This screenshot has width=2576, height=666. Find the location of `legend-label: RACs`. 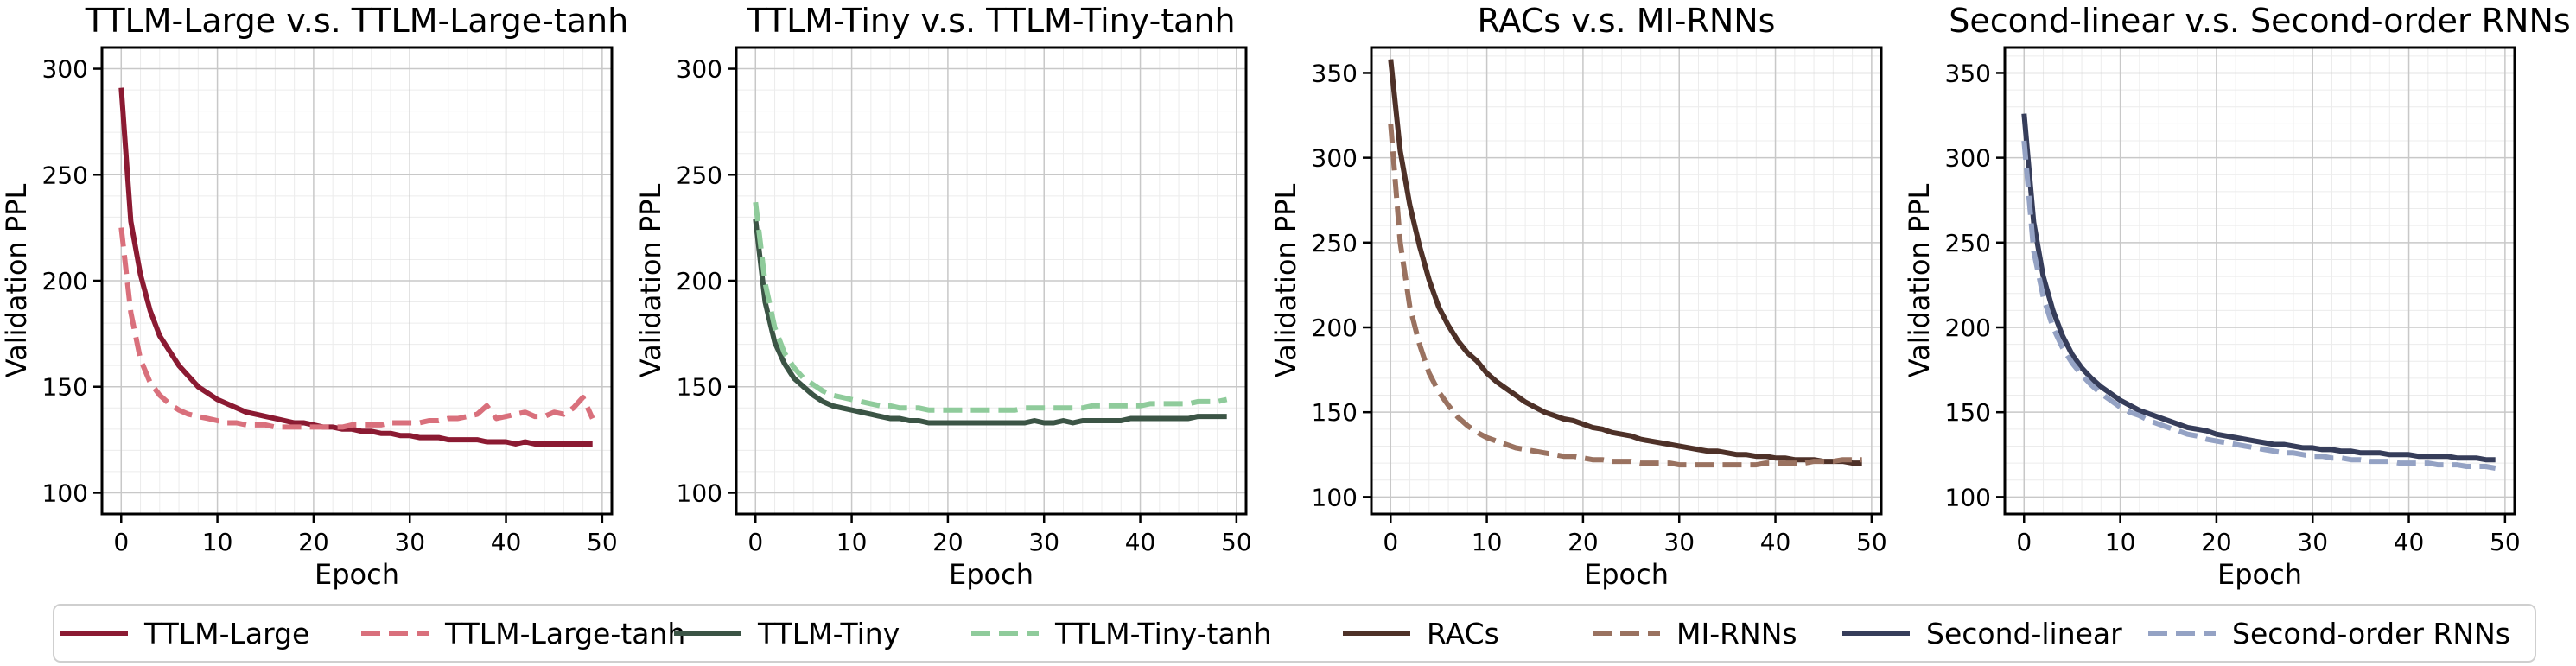

legend-label: RACs is located at coordinates (1463, 633).